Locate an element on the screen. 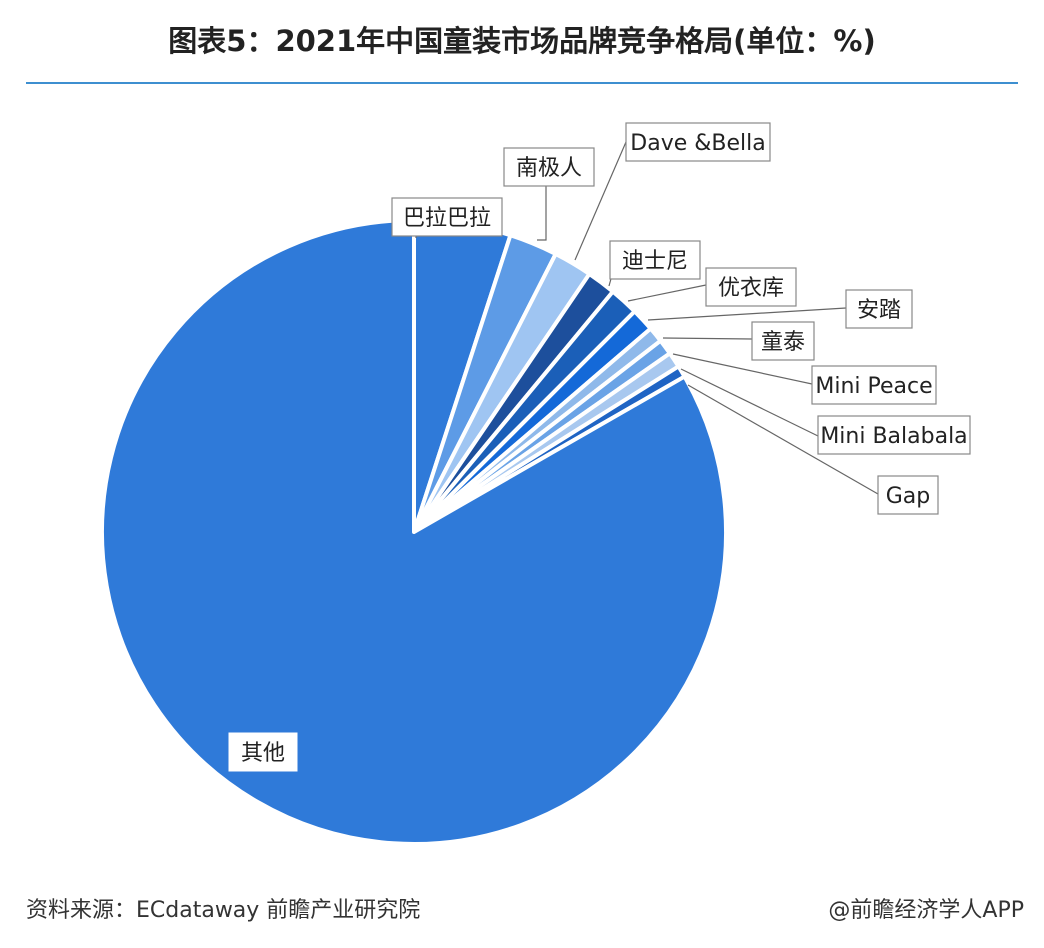 The image size is (1044, 948). label-disney: 迪士尼 is located at coordinates (655, 261).